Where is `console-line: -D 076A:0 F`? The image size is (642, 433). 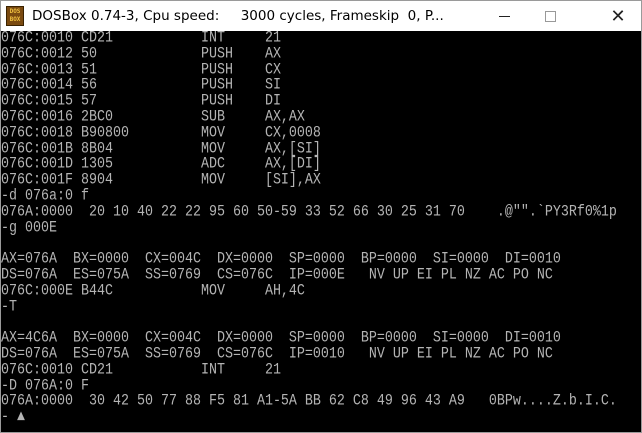
console-line: -D 076A:0 F is located at coordinates (45, 386).